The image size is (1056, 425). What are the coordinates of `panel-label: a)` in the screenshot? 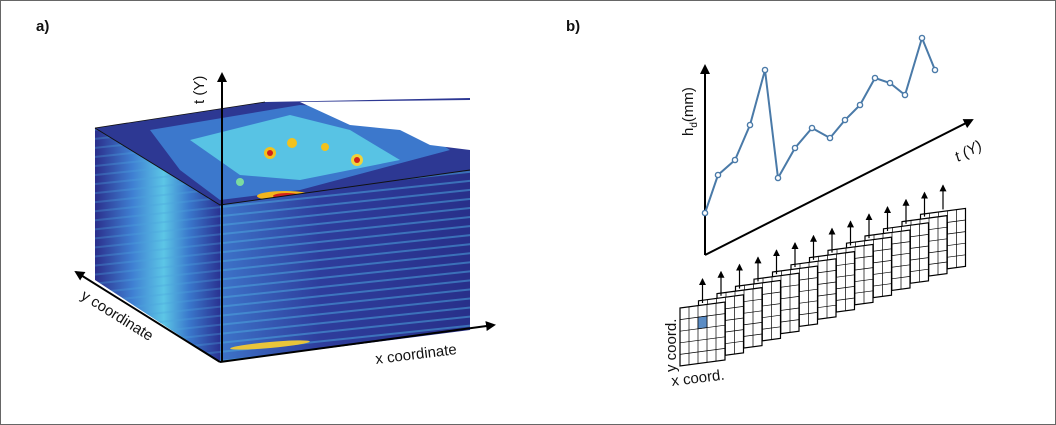 It's located at (42, 26).